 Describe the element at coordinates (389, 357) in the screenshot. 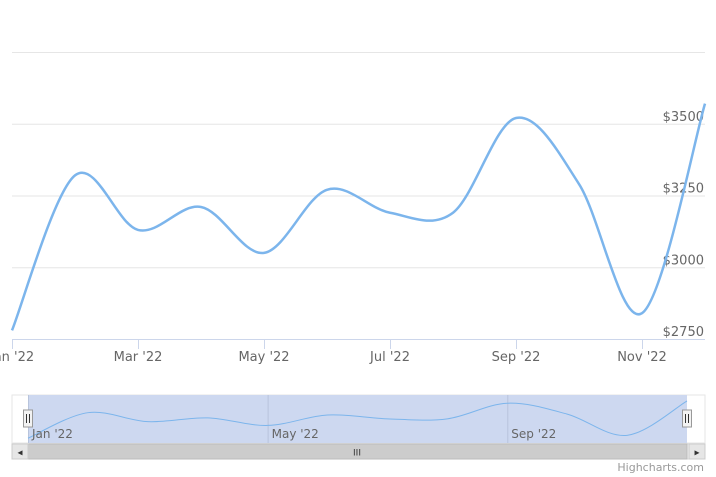

I see `x-tick-label: Jul '22` at that location.